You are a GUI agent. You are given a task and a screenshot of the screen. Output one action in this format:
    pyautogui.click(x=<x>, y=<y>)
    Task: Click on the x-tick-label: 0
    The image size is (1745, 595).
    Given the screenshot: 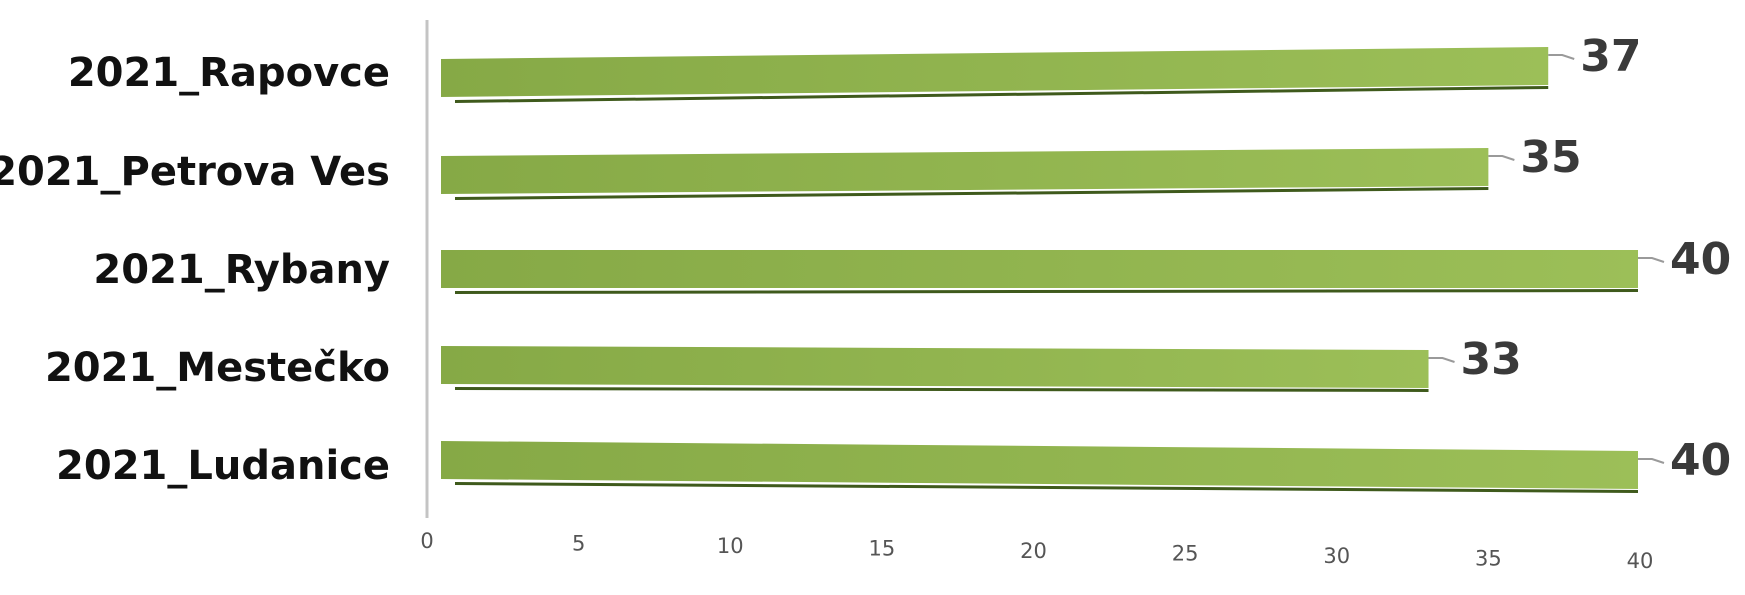 What is the action you would take?
    pyautogui.click(x=426, y=541)
    